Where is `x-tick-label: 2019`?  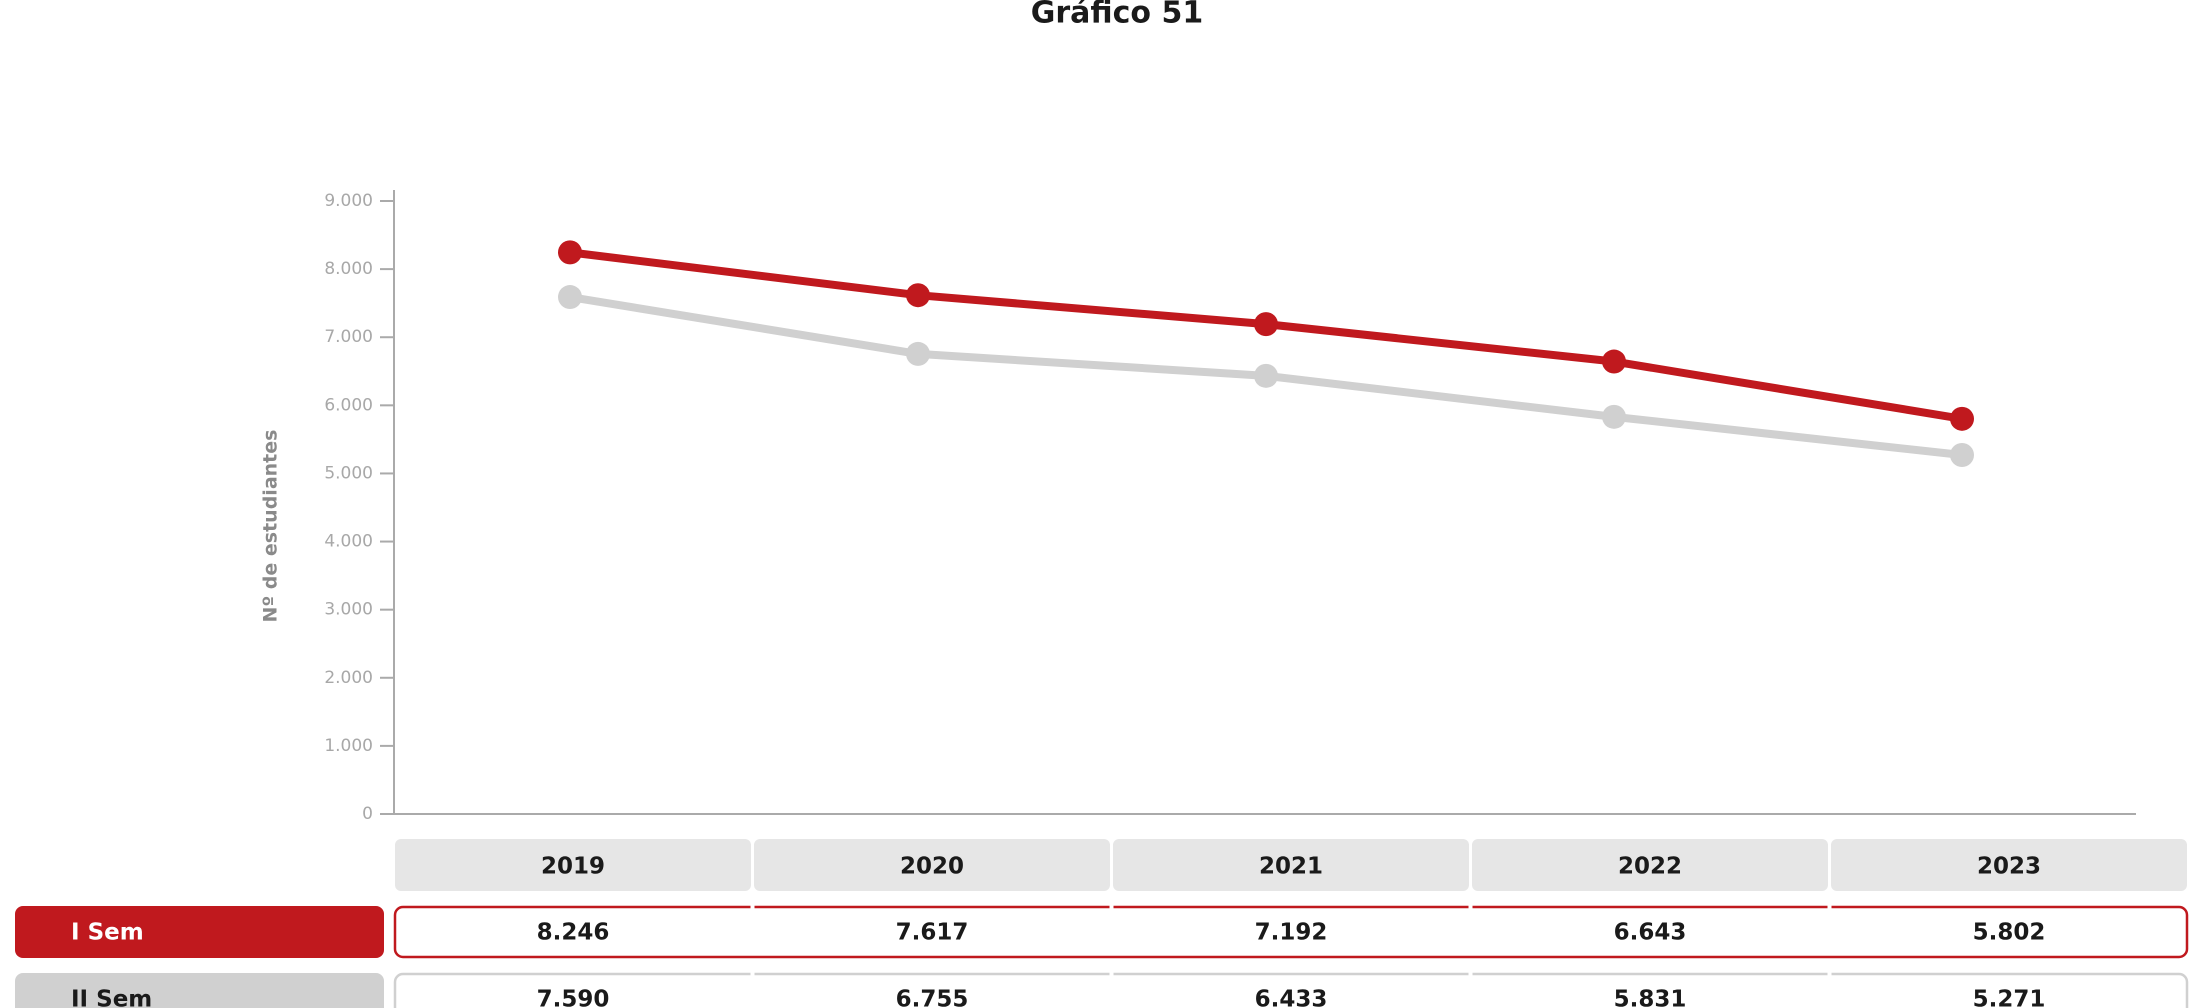 x-tick-label: 2019 is located at coordinates (573, 867).